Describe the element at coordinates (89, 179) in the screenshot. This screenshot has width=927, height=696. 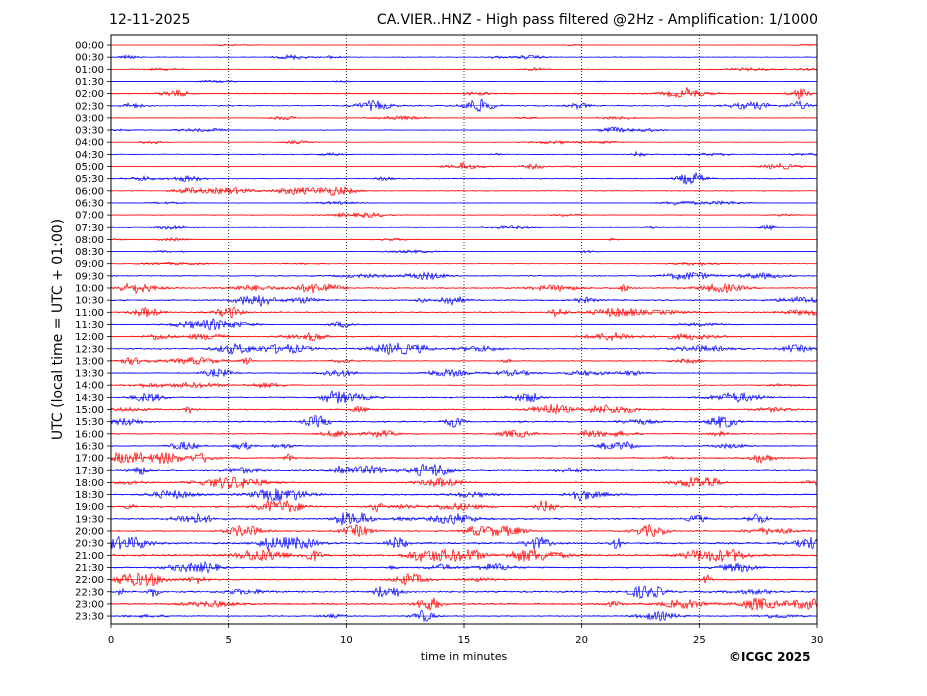
I see `y-tick-label: 05:30` at that location.